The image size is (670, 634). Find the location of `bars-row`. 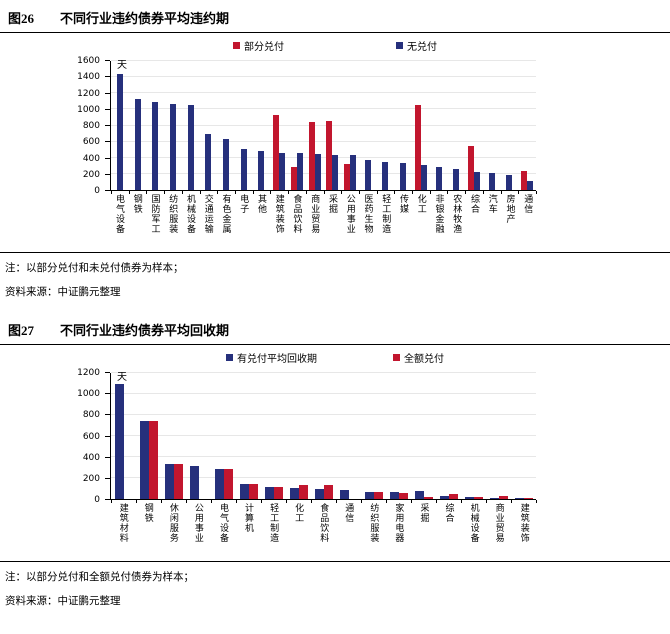

bars-row is located at coordinates (323, 436).